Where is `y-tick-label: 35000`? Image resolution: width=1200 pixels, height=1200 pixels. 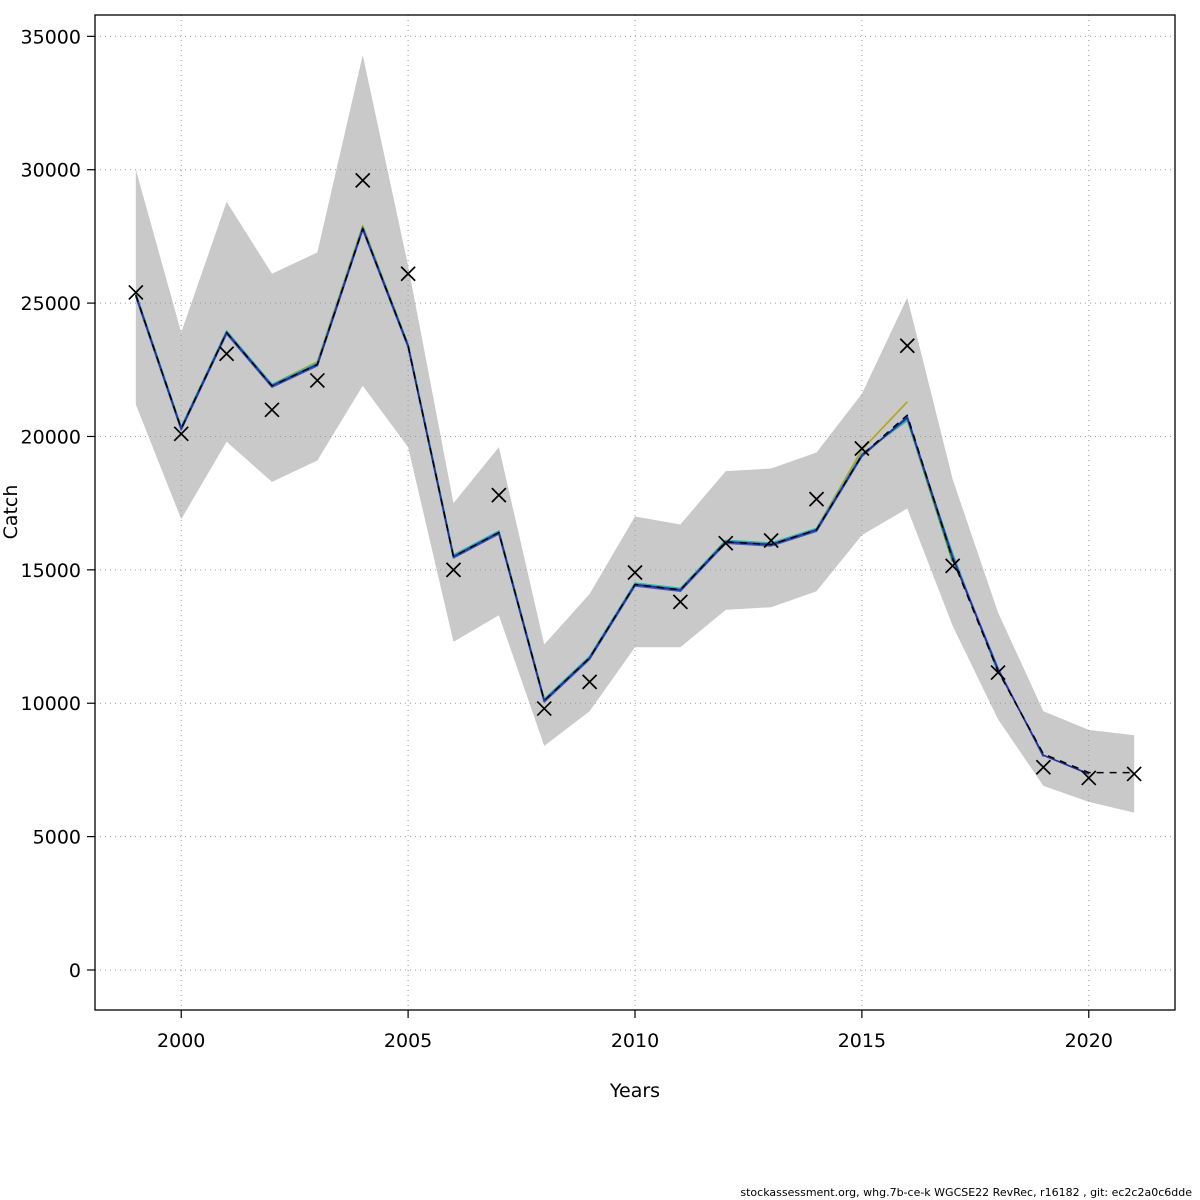 y-tick-label: 35000 is located at coordinates (51, 37).